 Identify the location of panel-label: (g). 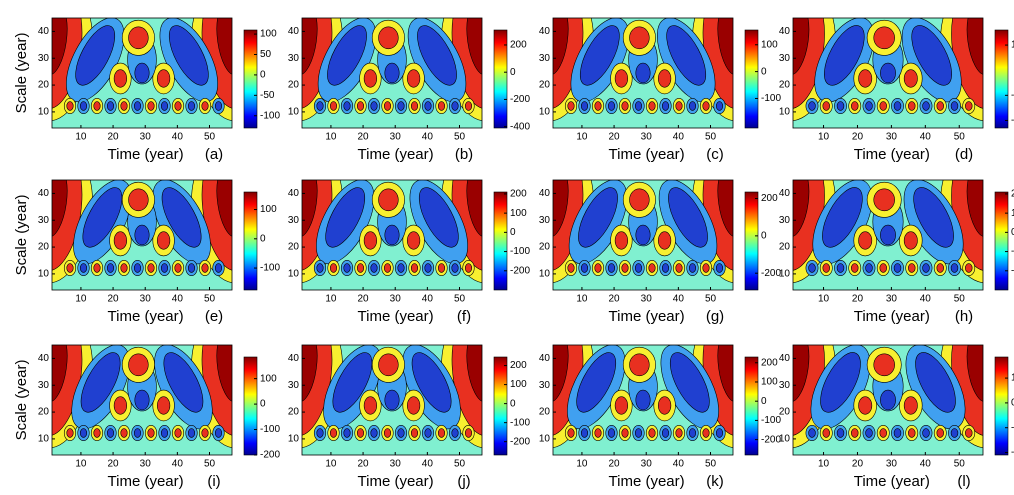
(715, 316).